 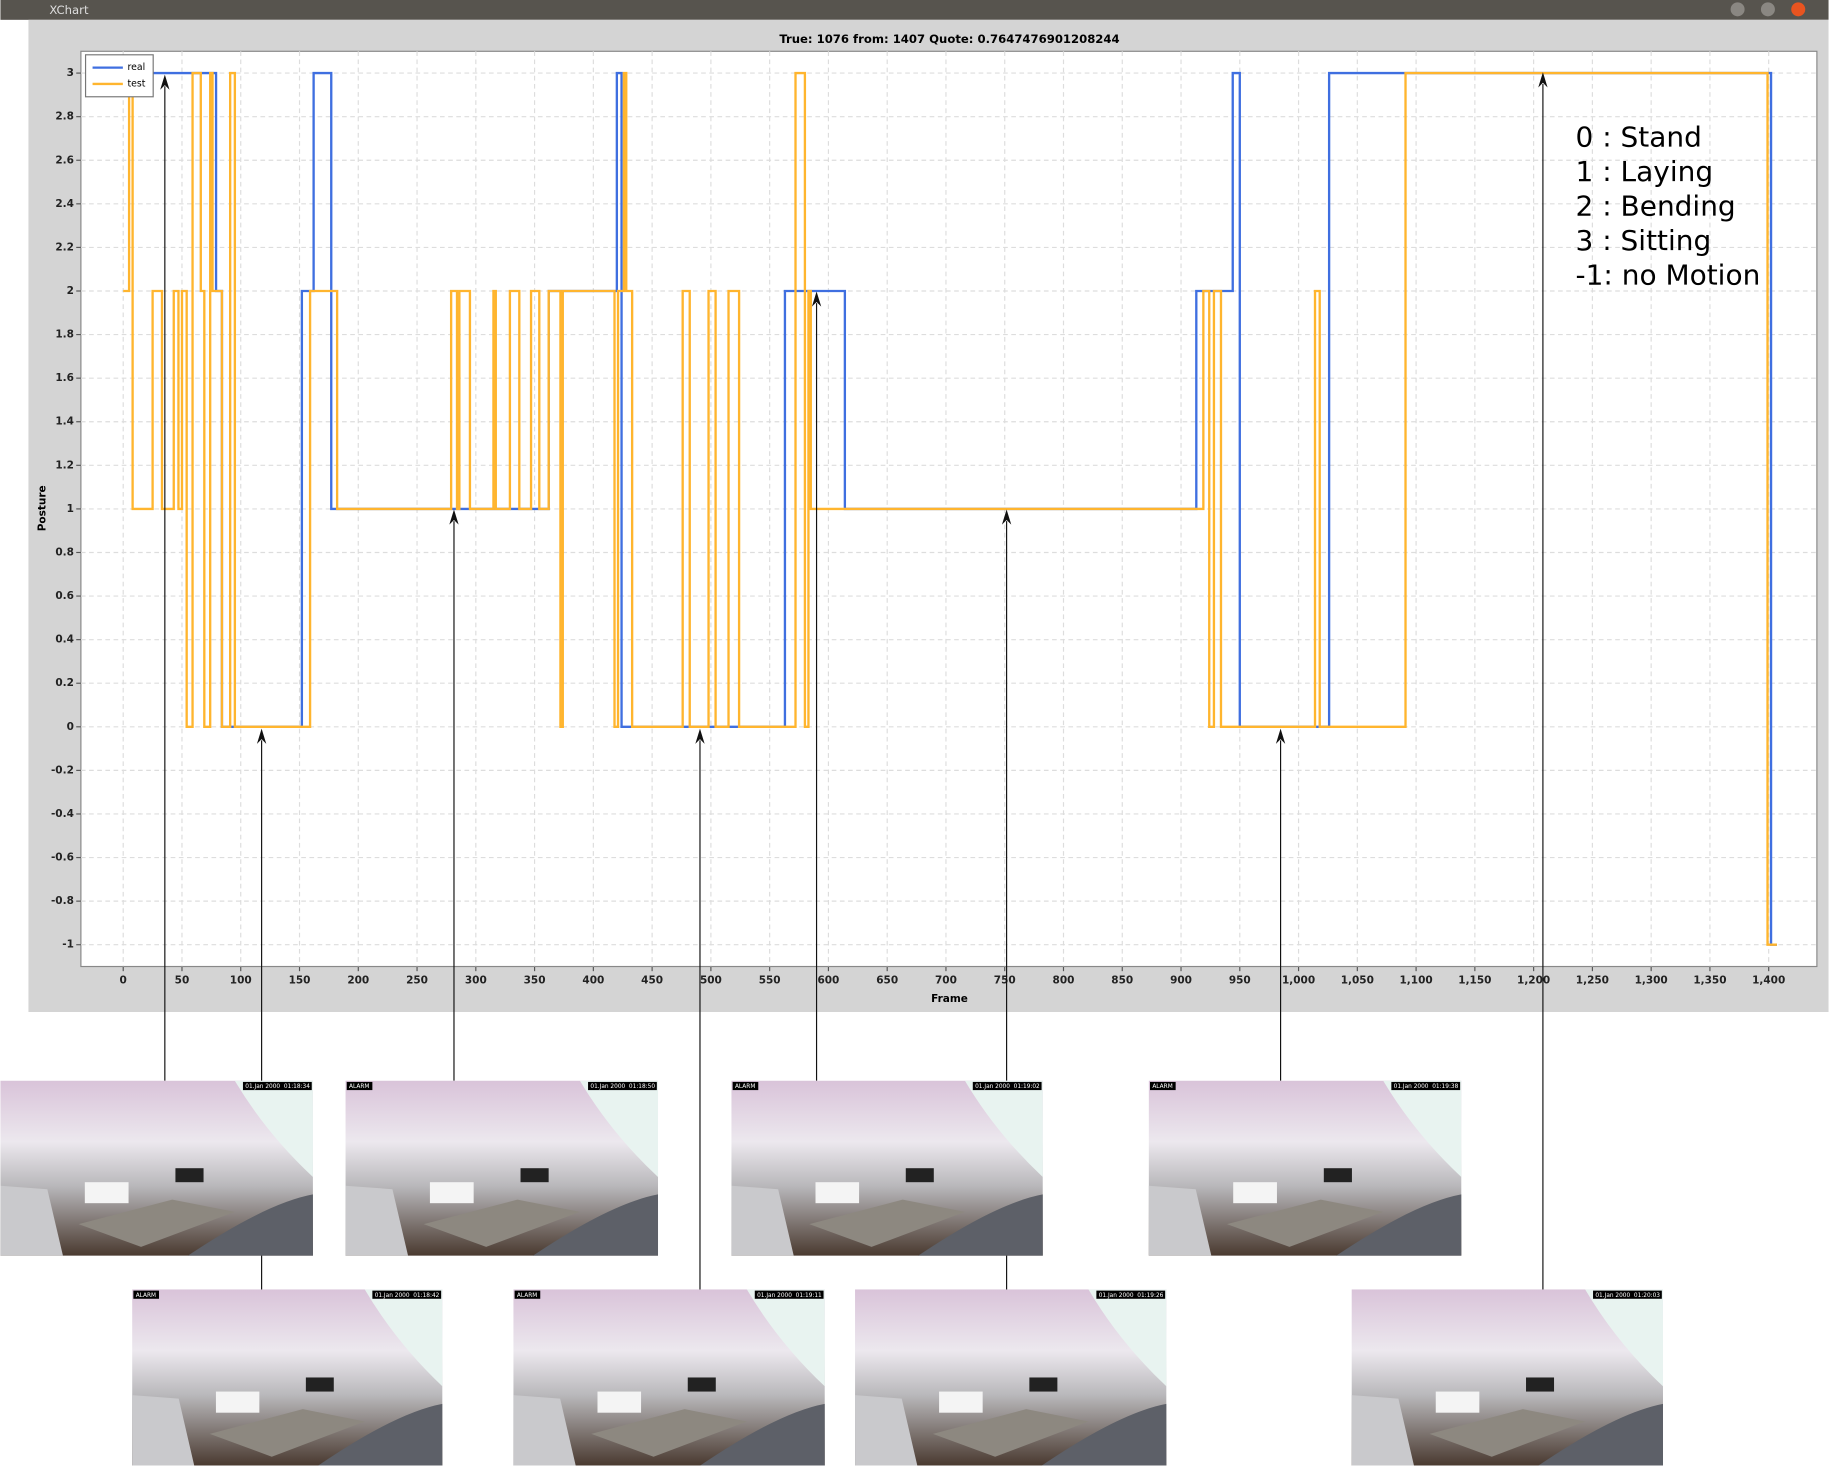 I want to click on x-tick-label: 1,050, so click(x=1357, y=980).